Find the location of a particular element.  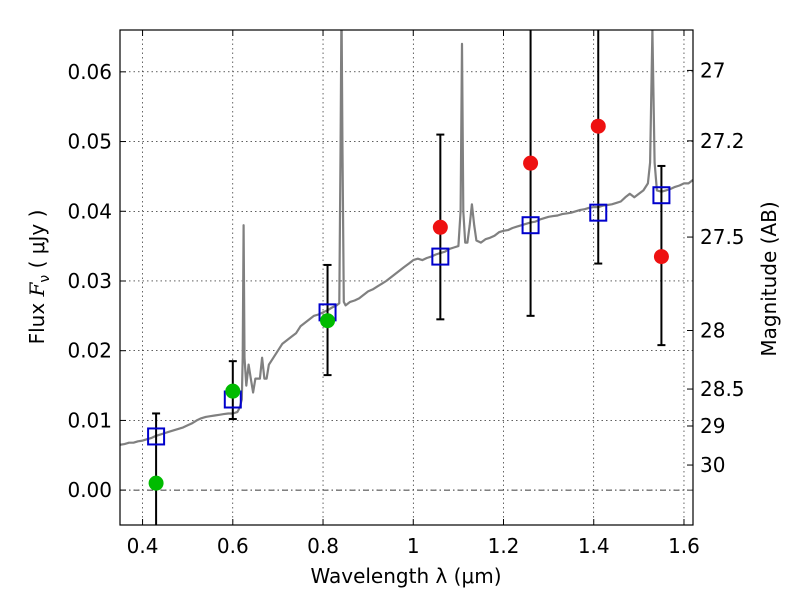

y-tick-label: 0.02 is located at coordinates (89, 351).